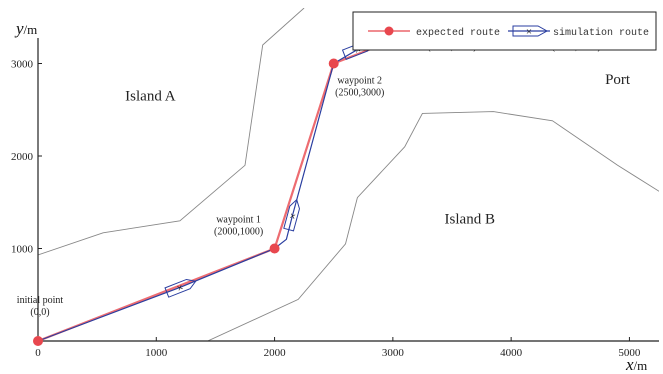 The height and width of the screenshot is (374, 663). What do you see at coordinates (393, 353) in the screenshot?
I see `x-tick-label: 3000` at bounding box center [393, 353].